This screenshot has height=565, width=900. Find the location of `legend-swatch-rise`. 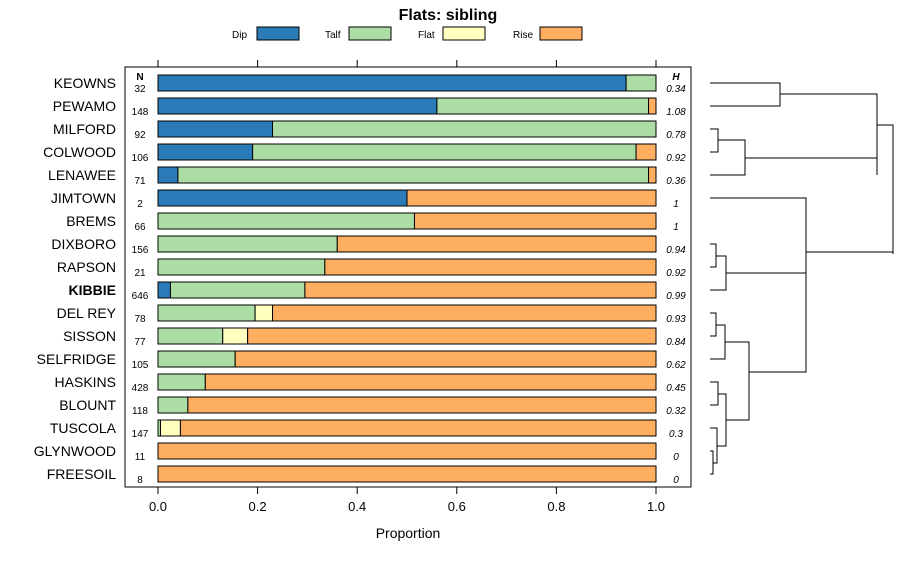

legend-swatch-rise is located at coordinates (561, 33).